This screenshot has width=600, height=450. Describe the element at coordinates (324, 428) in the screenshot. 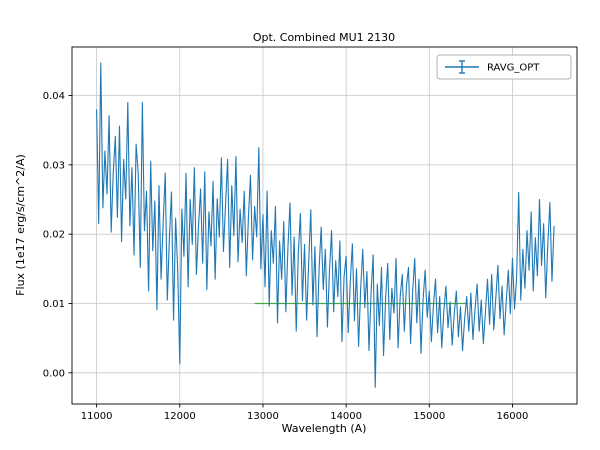

I see `x-axis-label: Wavelength (A)` at that location.